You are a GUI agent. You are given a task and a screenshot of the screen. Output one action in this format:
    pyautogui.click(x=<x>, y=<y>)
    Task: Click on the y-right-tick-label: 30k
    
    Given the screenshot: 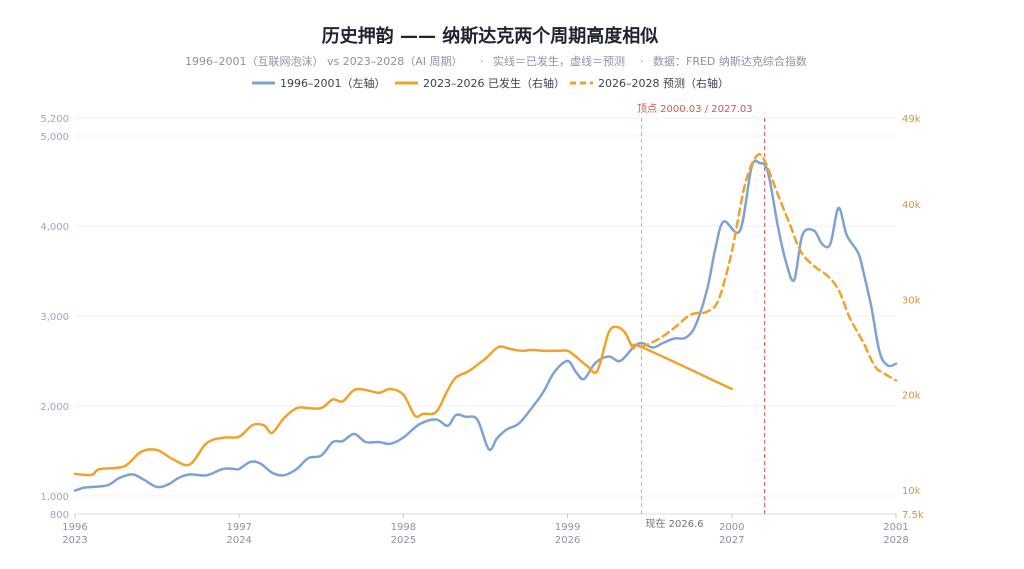 What is the action you would take?
    pyautogui.click(x=911, y=300)
    